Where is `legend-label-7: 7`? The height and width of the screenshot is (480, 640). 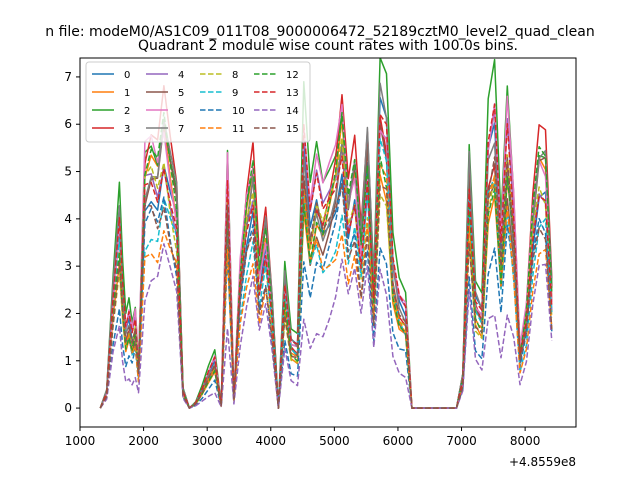 legend-label-7: 7 is located at coordinates (181, 129).